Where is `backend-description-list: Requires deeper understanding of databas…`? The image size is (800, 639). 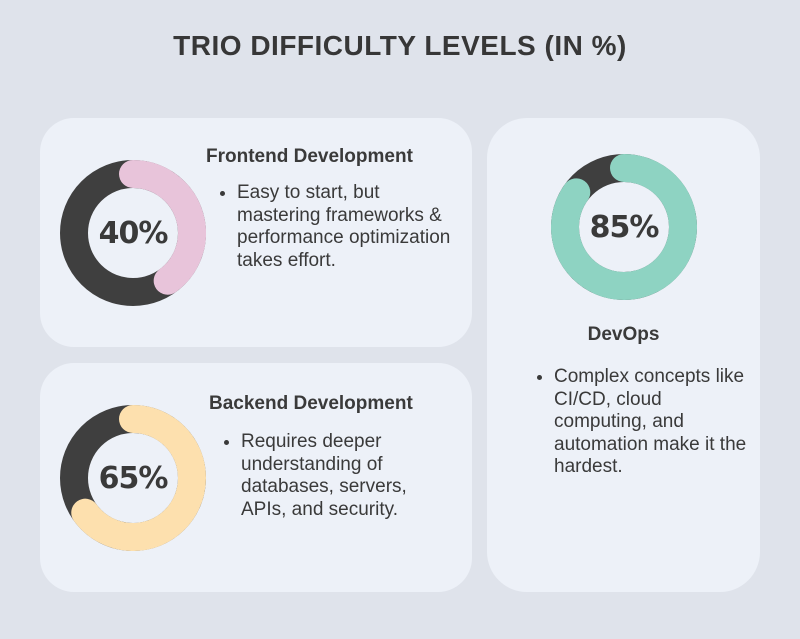 backend-description-list: Requires deeper understanding of databas… is located at coordinates (338, 476).